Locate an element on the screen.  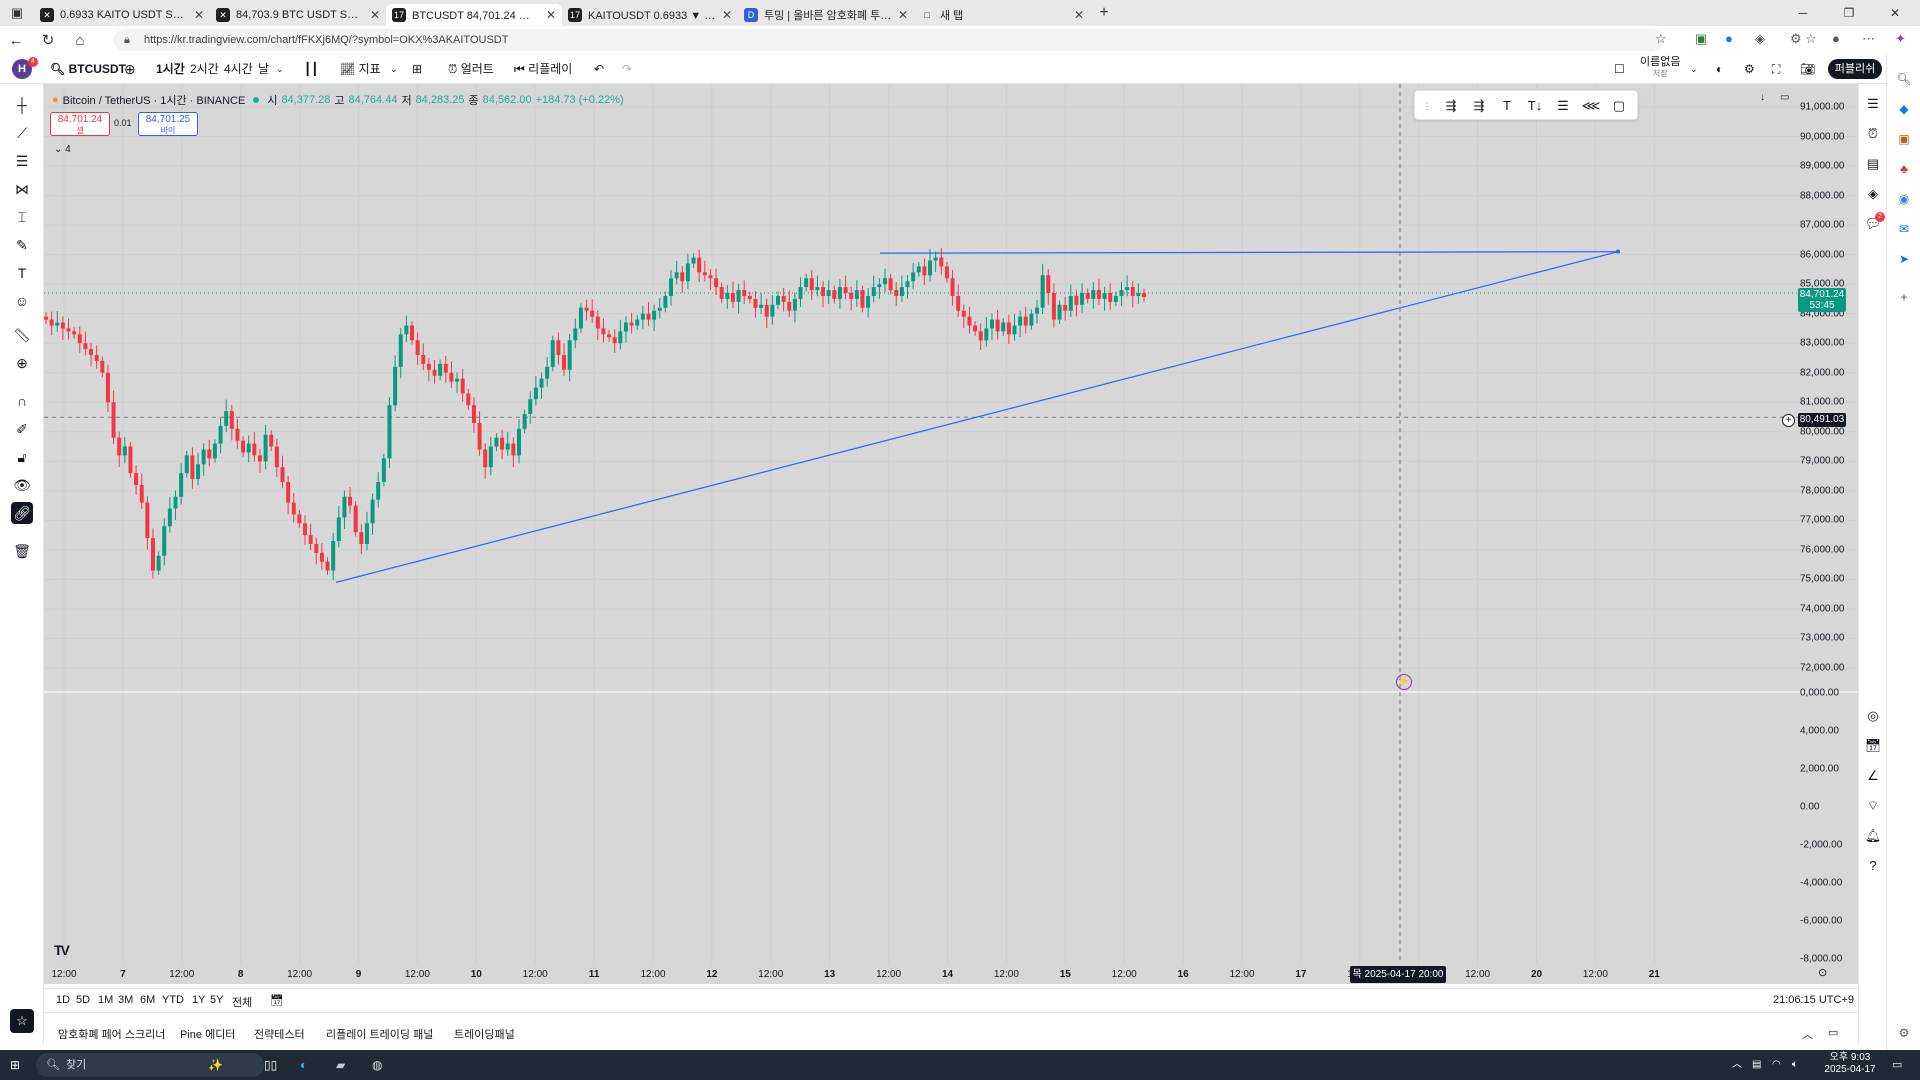
trend-line-icon: ⟋ is located at coordinates (22, 133).